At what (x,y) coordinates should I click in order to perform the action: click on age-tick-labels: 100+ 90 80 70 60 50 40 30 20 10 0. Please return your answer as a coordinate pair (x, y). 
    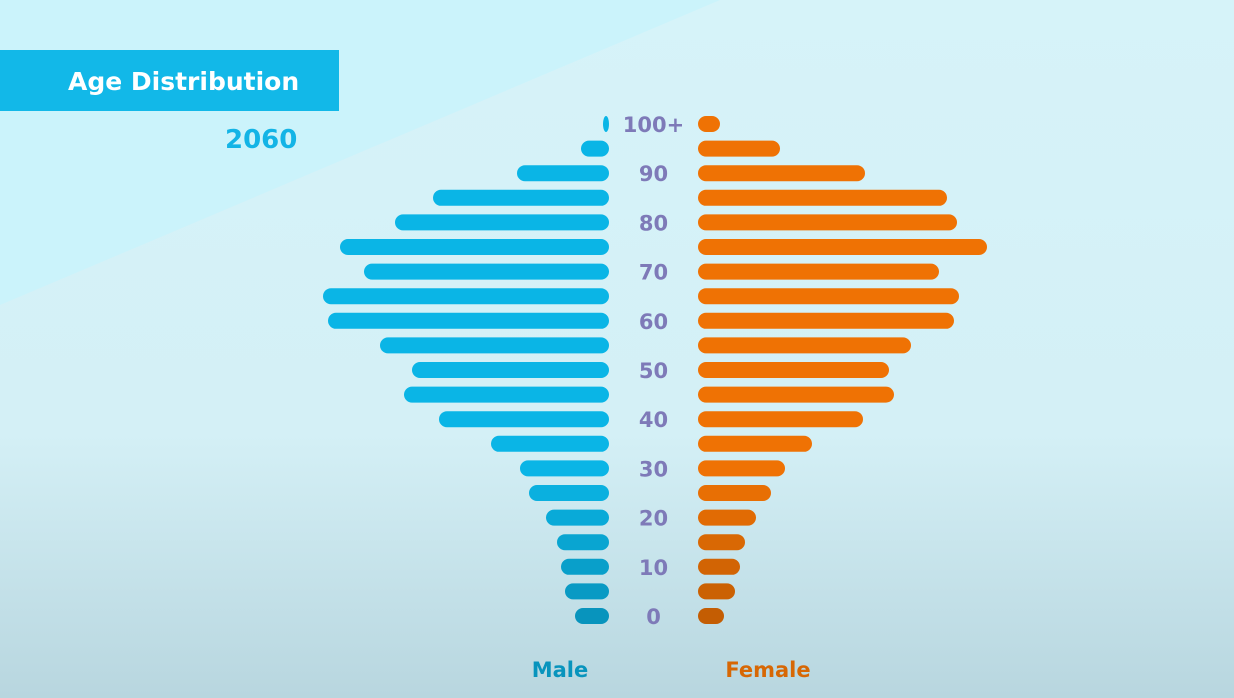
    Looking at the image, I should click on (653, 371).